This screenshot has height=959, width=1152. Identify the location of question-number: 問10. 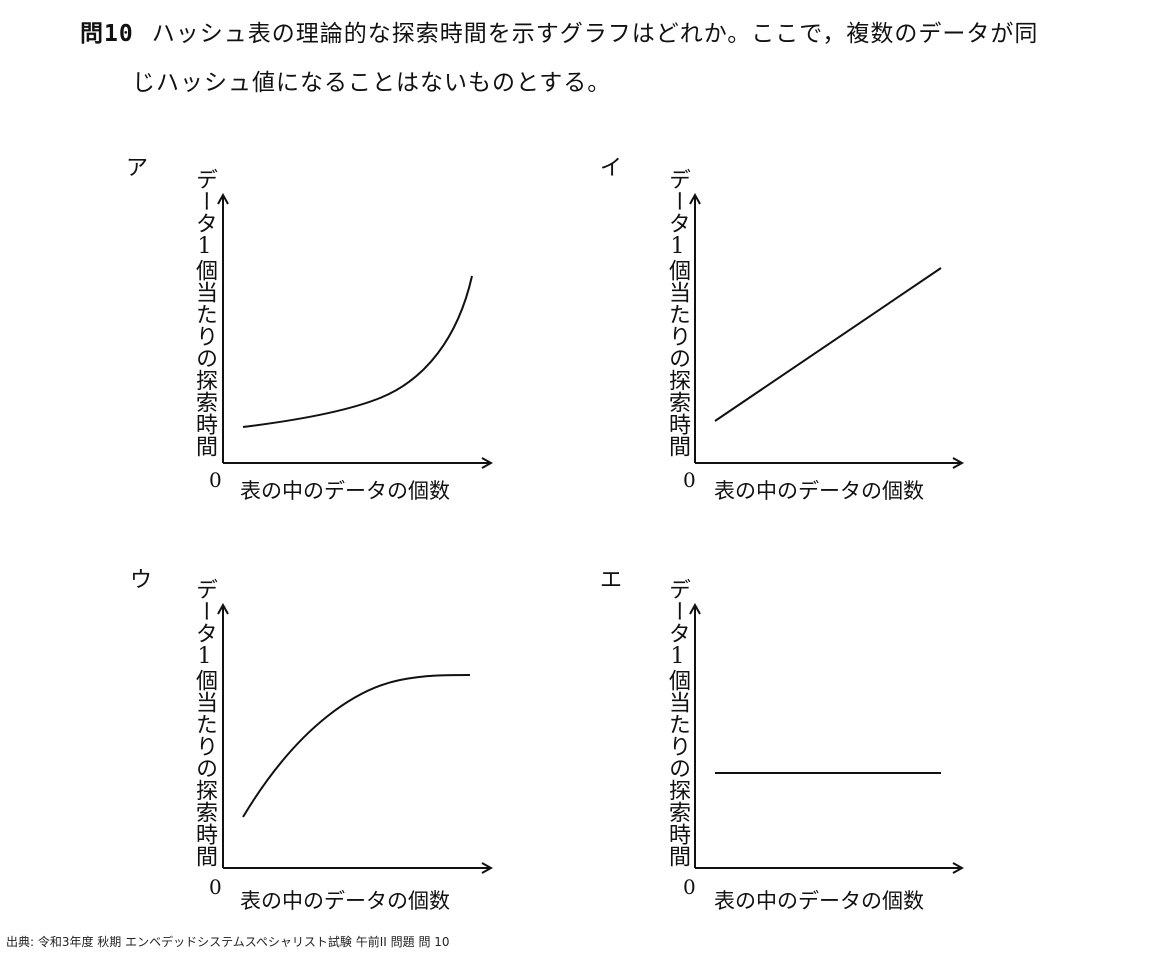
(107, 34).